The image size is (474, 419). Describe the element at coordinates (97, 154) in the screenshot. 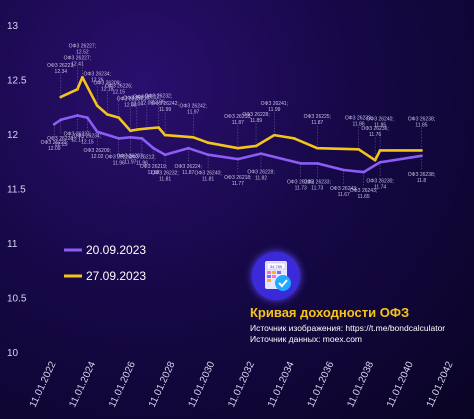

I see `data-label: ОФЗ 26209; 12.02` at that location.